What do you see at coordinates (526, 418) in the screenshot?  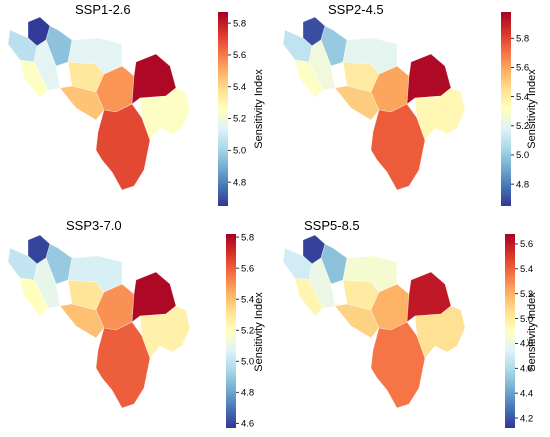 I see `colorbar-tick-label: 4.2` at bounding box center [526, 418].